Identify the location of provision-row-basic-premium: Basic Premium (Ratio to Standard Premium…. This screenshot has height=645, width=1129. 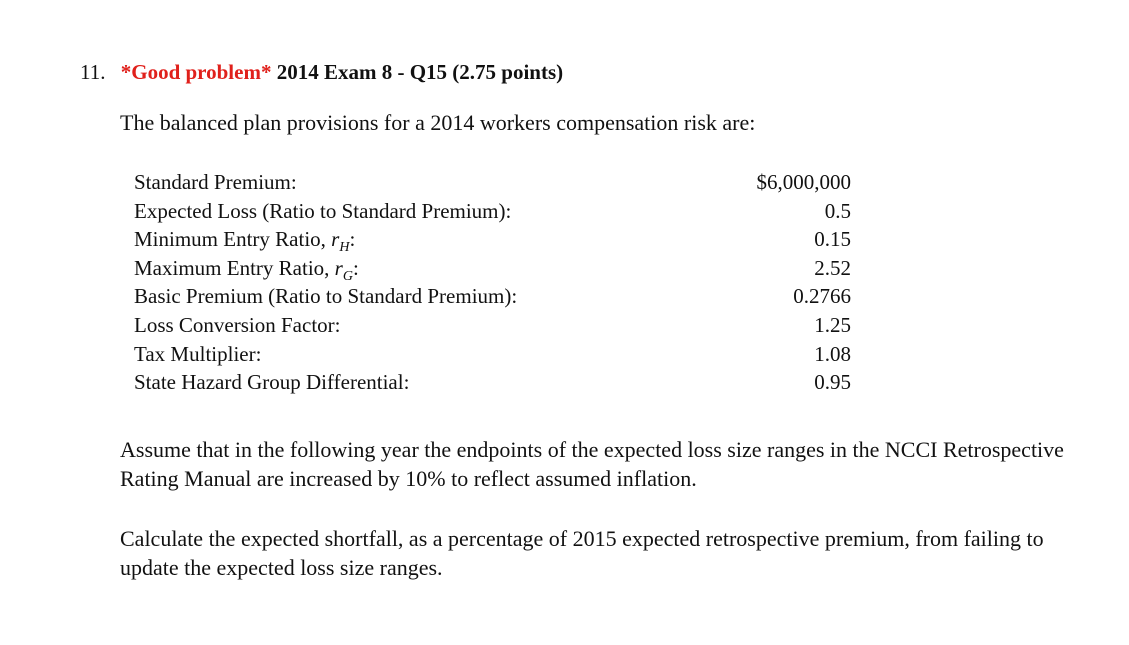
(492, 296).